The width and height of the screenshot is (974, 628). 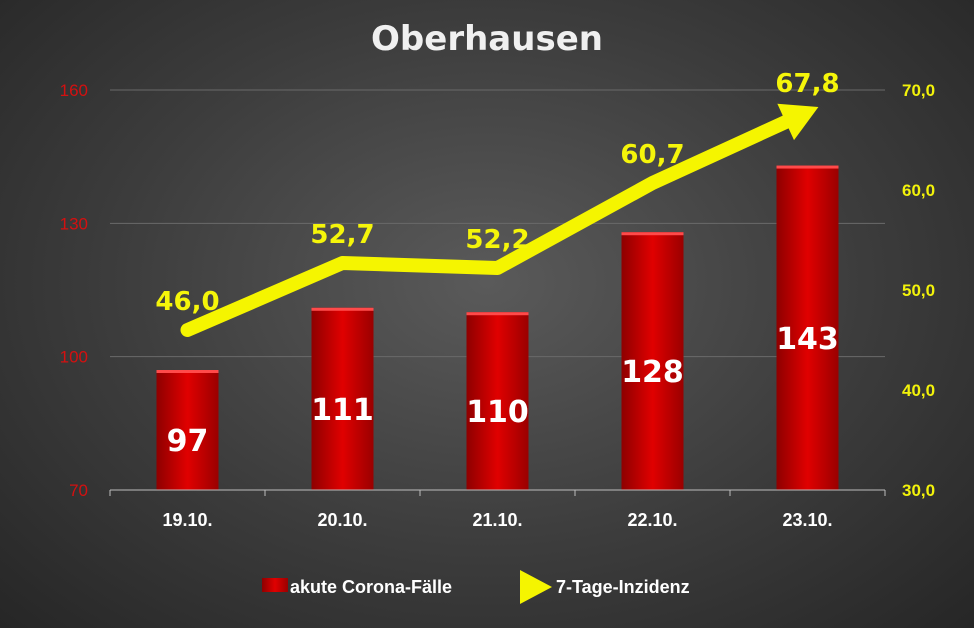 What do you see at coordinates (652, 372) in the screenshot?
I see `bar-value-label: 128` at bounding box center [652, 372].